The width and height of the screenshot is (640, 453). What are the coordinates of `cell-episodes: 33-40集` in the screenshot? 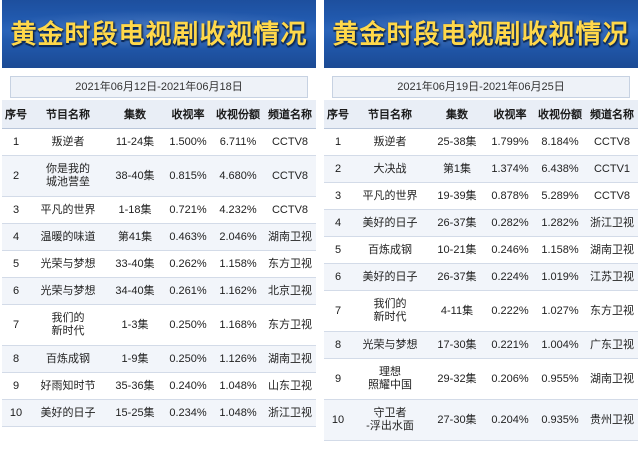 It's located at (135, 264).